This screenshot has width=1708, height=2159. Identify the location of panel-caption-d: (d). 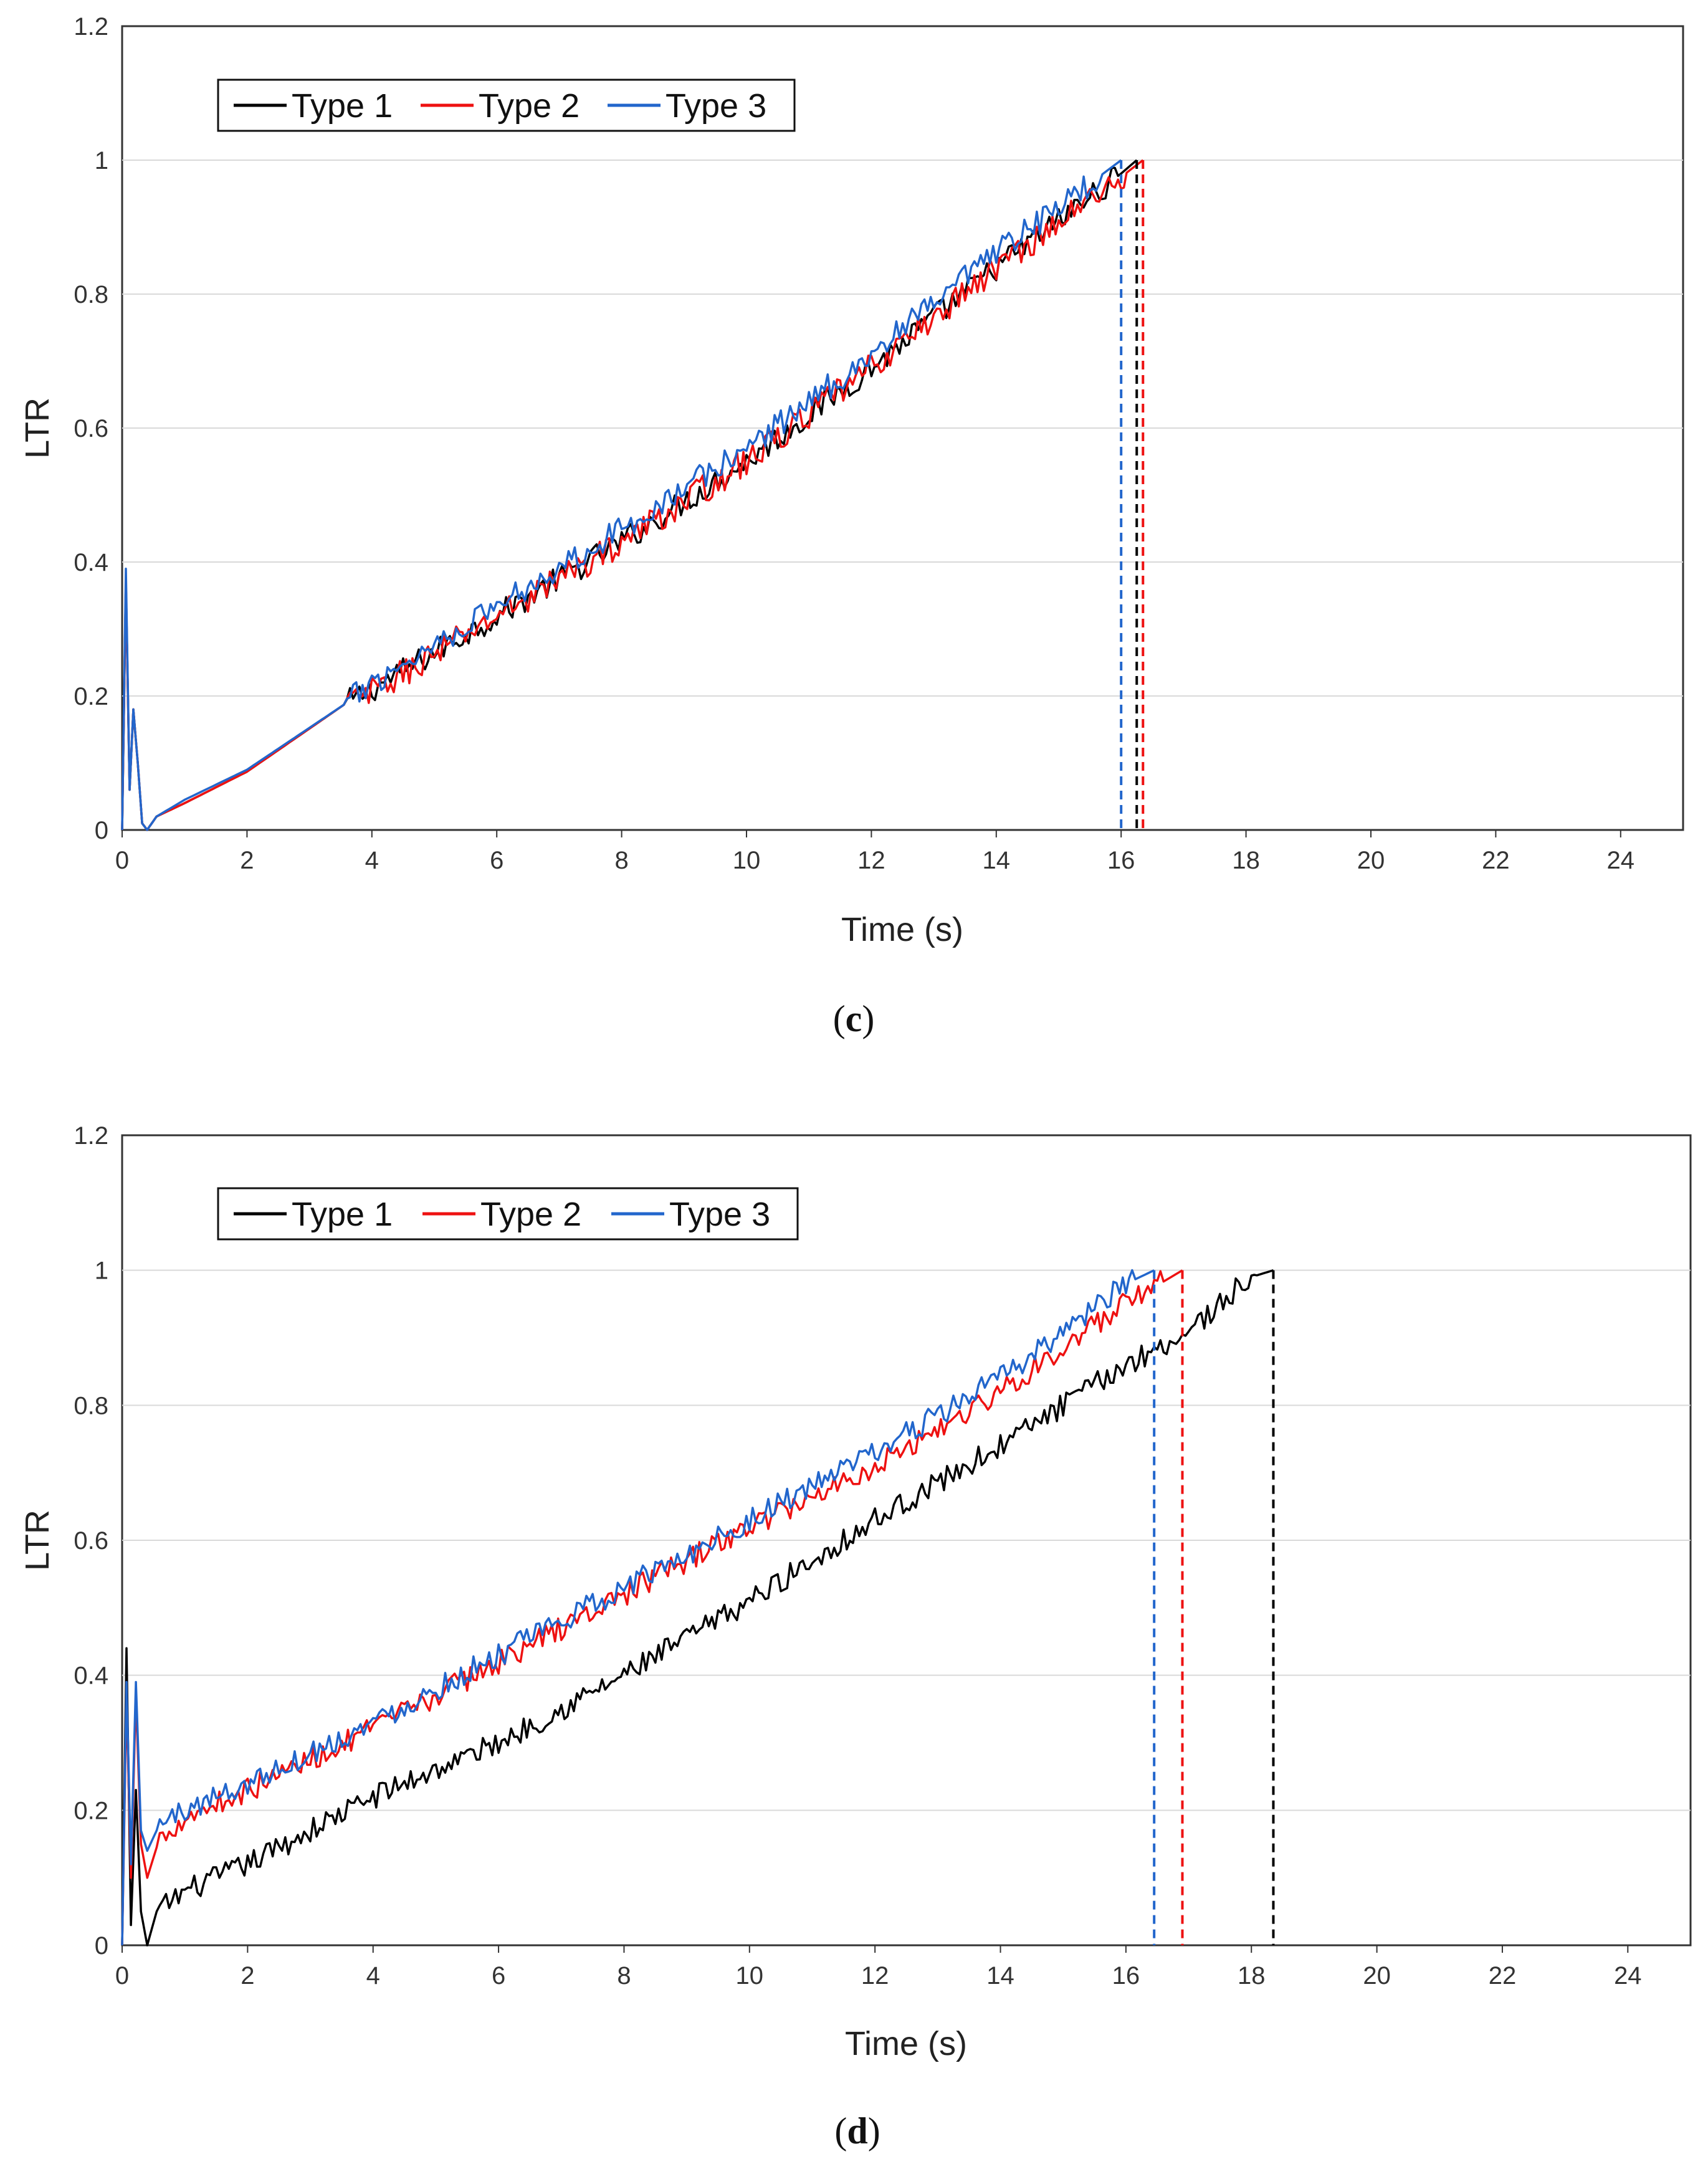
(857, 2131).